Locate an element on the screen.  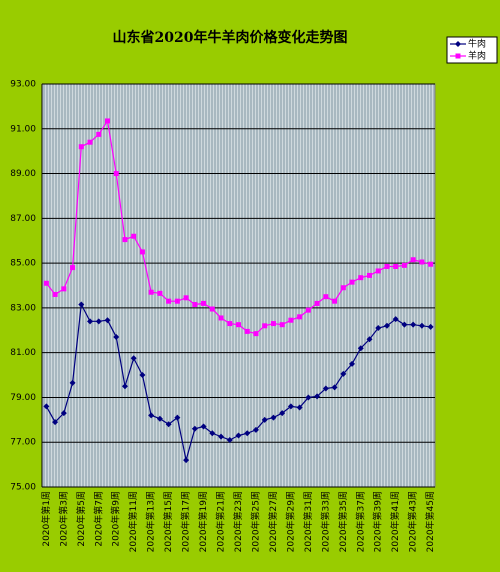
x-tick-label: 2020年第45周 is located at coordinates (430, 521).